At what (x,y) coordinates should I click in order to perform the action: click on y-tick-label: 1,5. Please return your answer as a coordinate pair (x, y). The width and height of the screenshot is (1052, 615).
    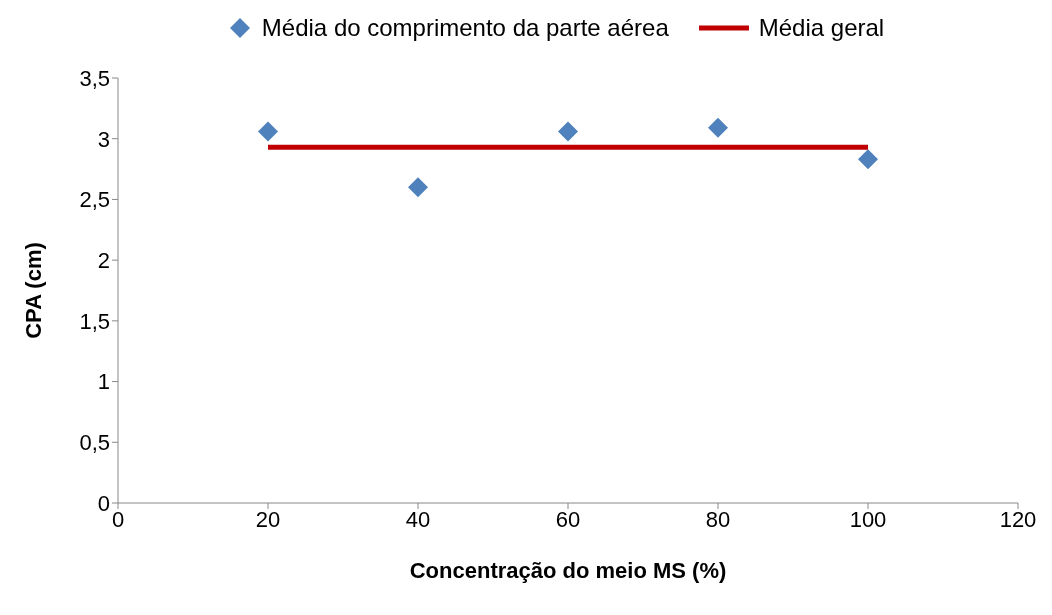
    Looking at the image, I should click on (94, 321).